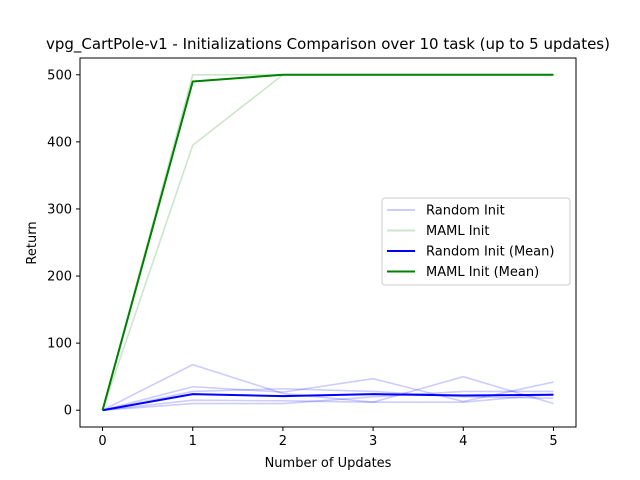 This screenshot has height=480, width=640. What do you see at coordinates (328, 463) in the screenshot?
I see `x-axis-label: Number of Updates` at bounding box center [328, 463].